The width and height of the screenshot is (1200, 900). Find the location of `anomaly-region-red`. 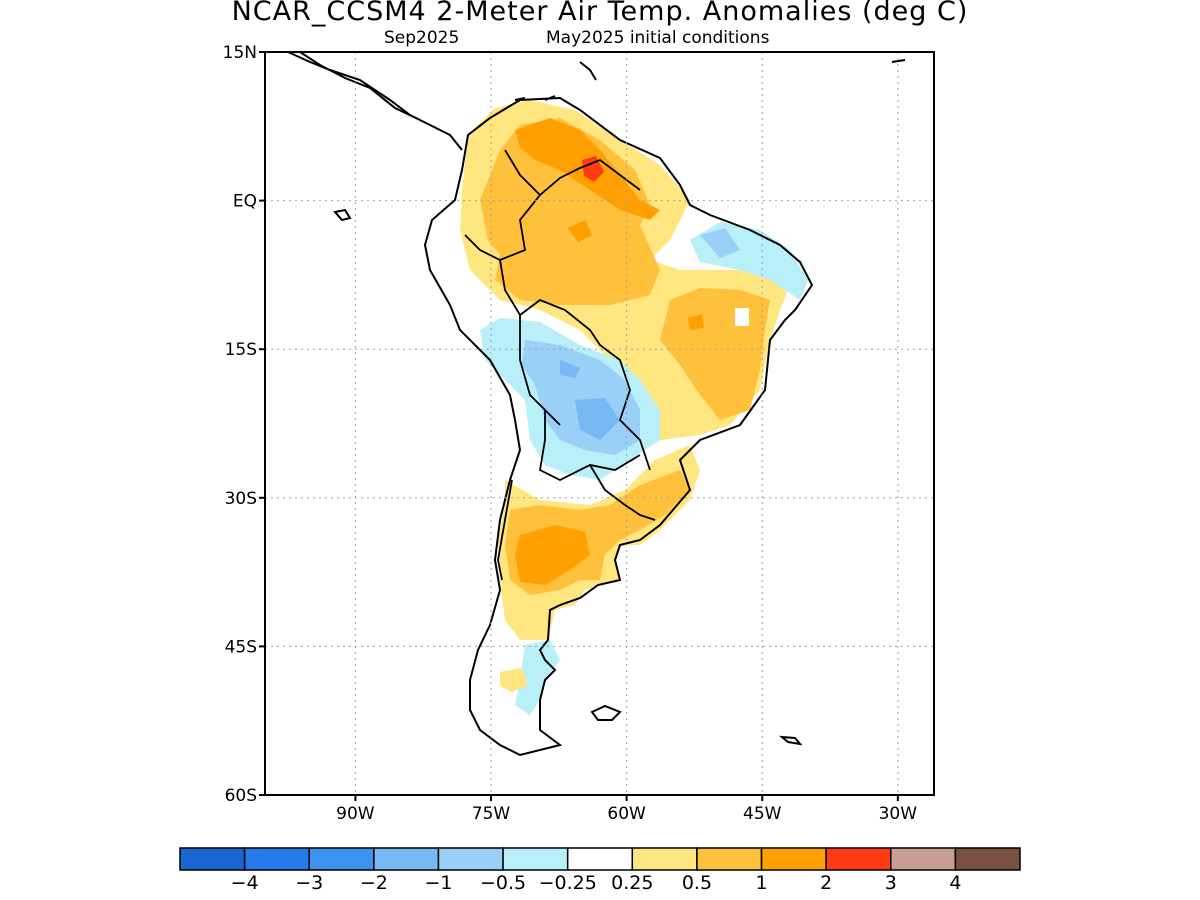

anomaly-region-red is located at coordinates (593, 169).